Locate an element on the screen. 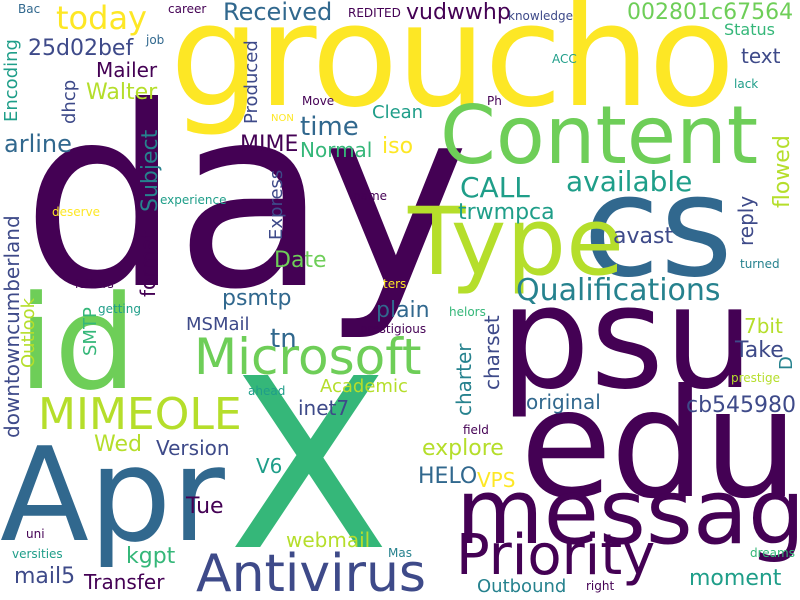 This screenshot has height=600, width=800. word-smtp: SMTP is located at coordinates (90, 331).